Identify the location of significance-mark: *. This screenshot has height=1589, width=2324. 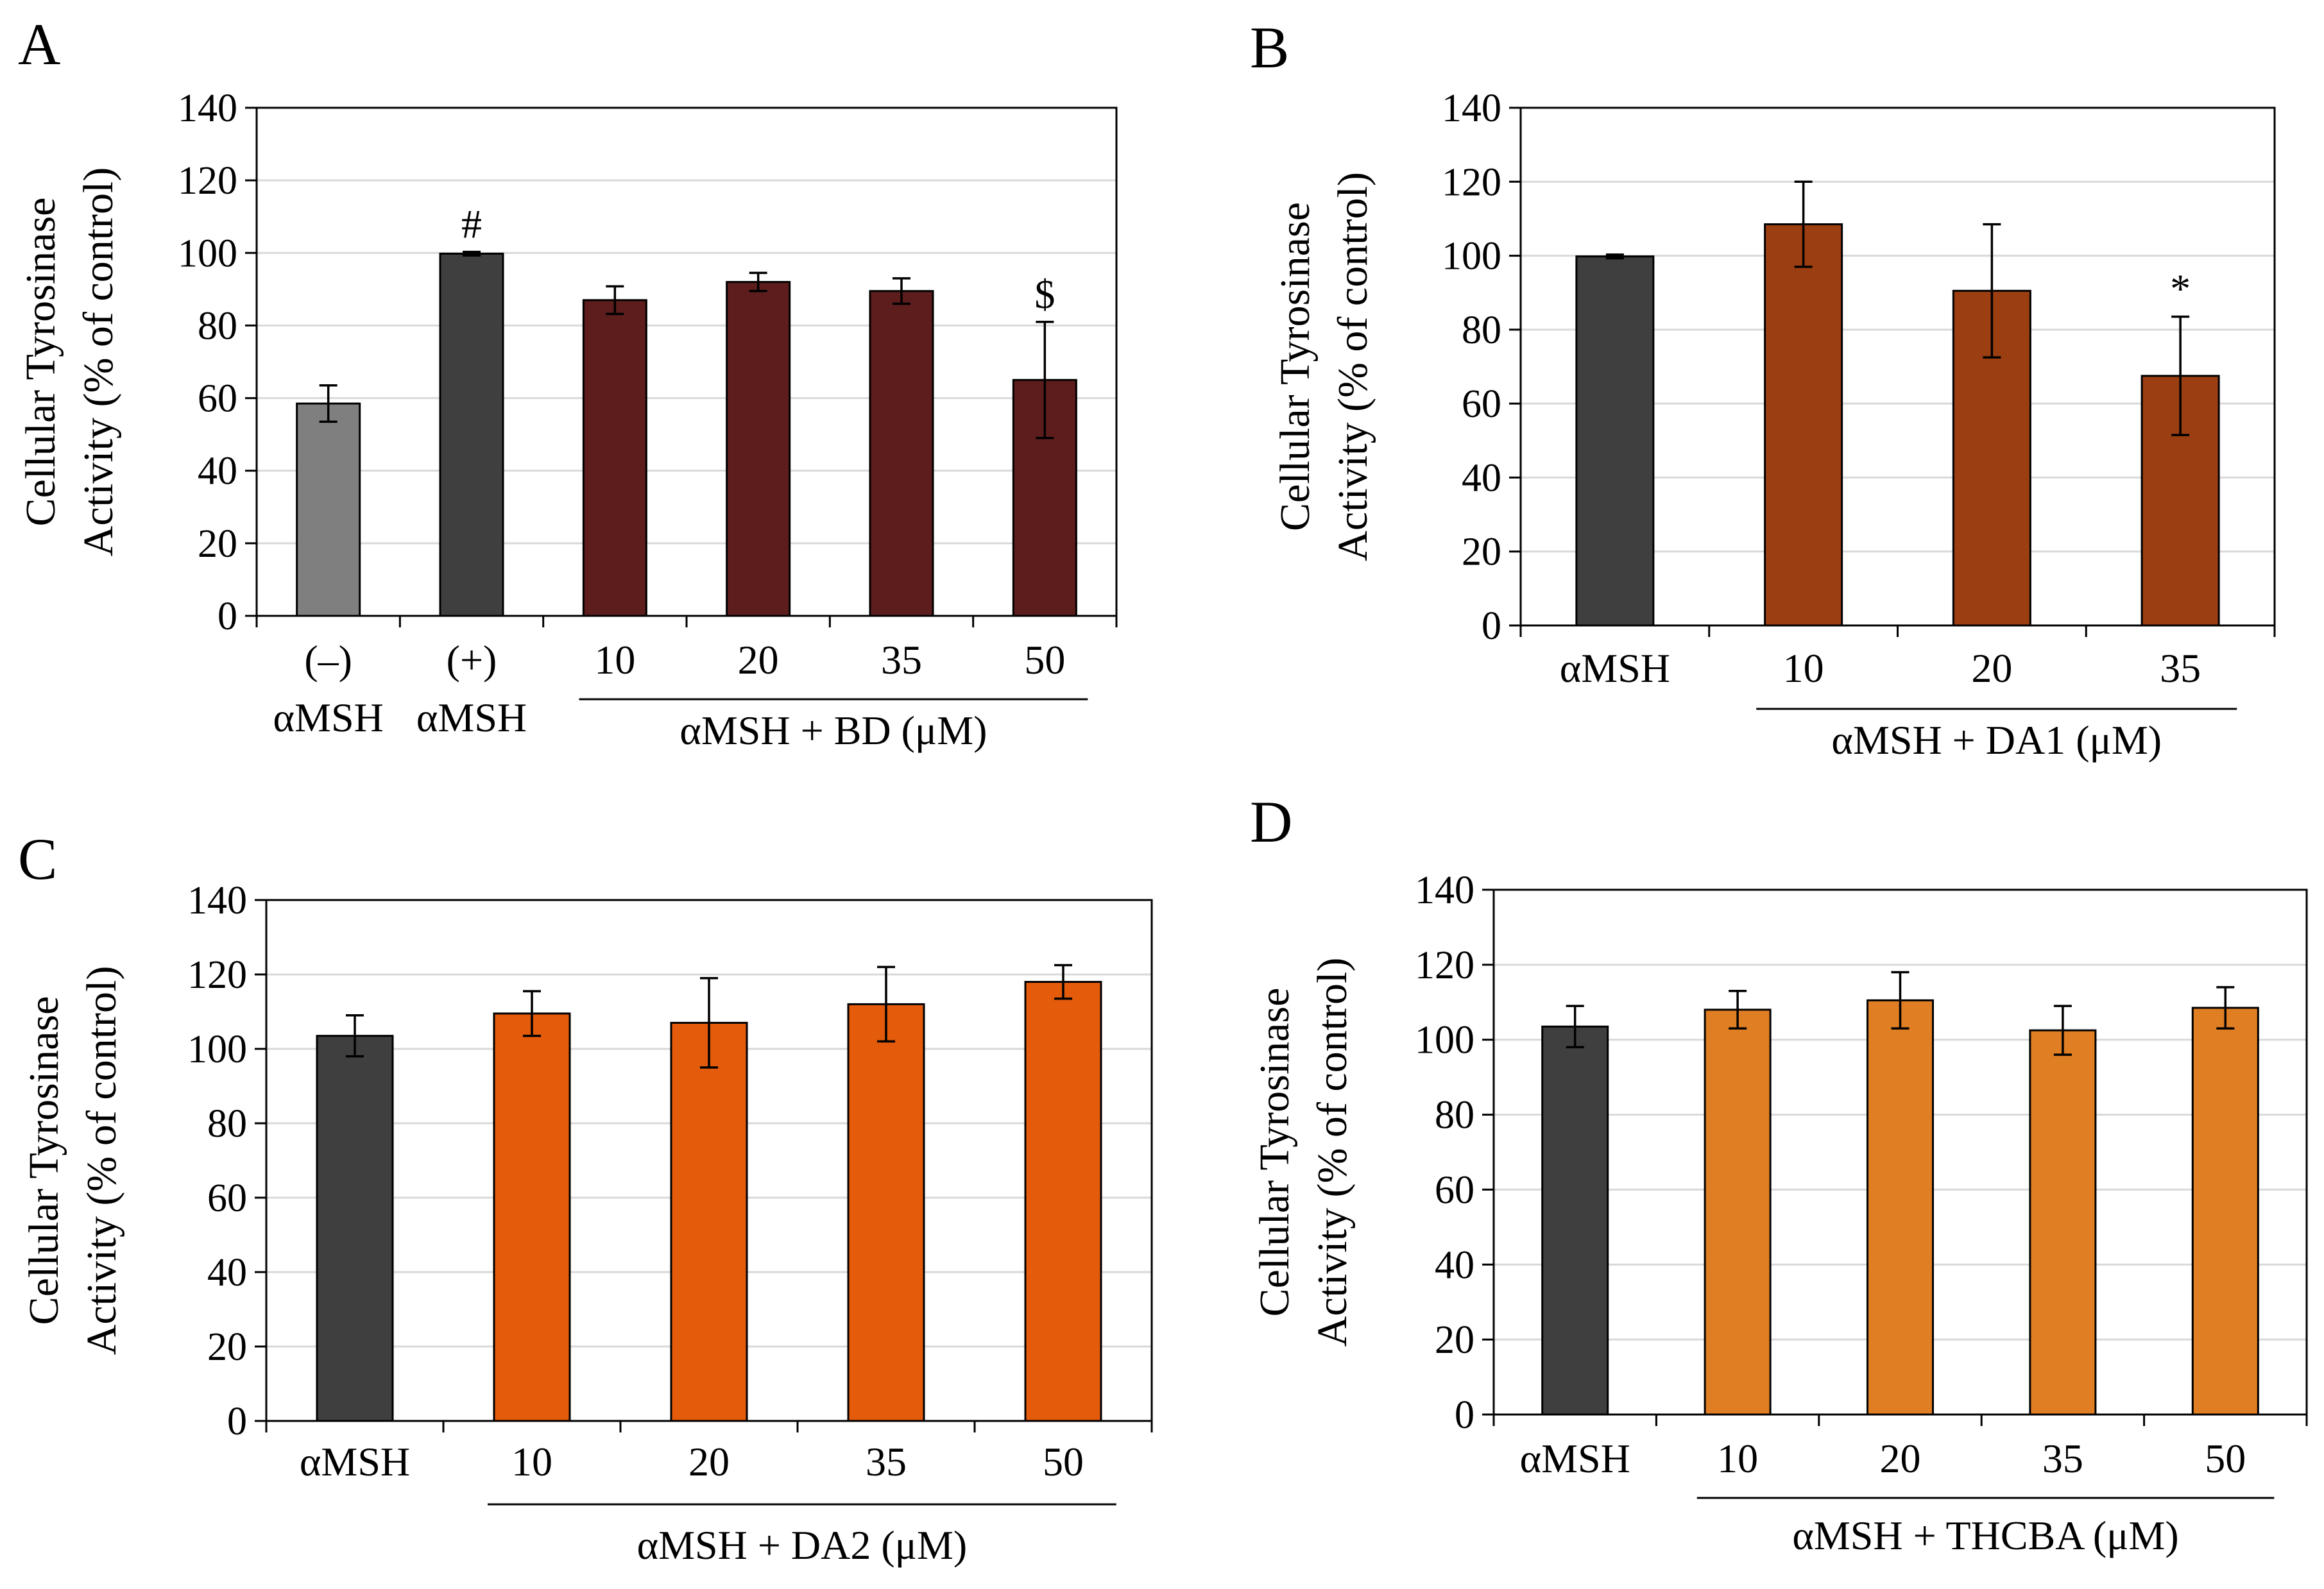
(2180, 289).